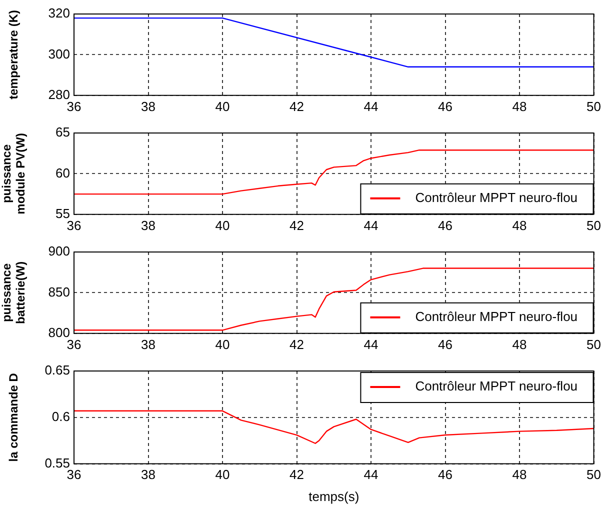 The image size is (605, 507). I want to click on x-axis-title: temps(s), so click(334, 496).